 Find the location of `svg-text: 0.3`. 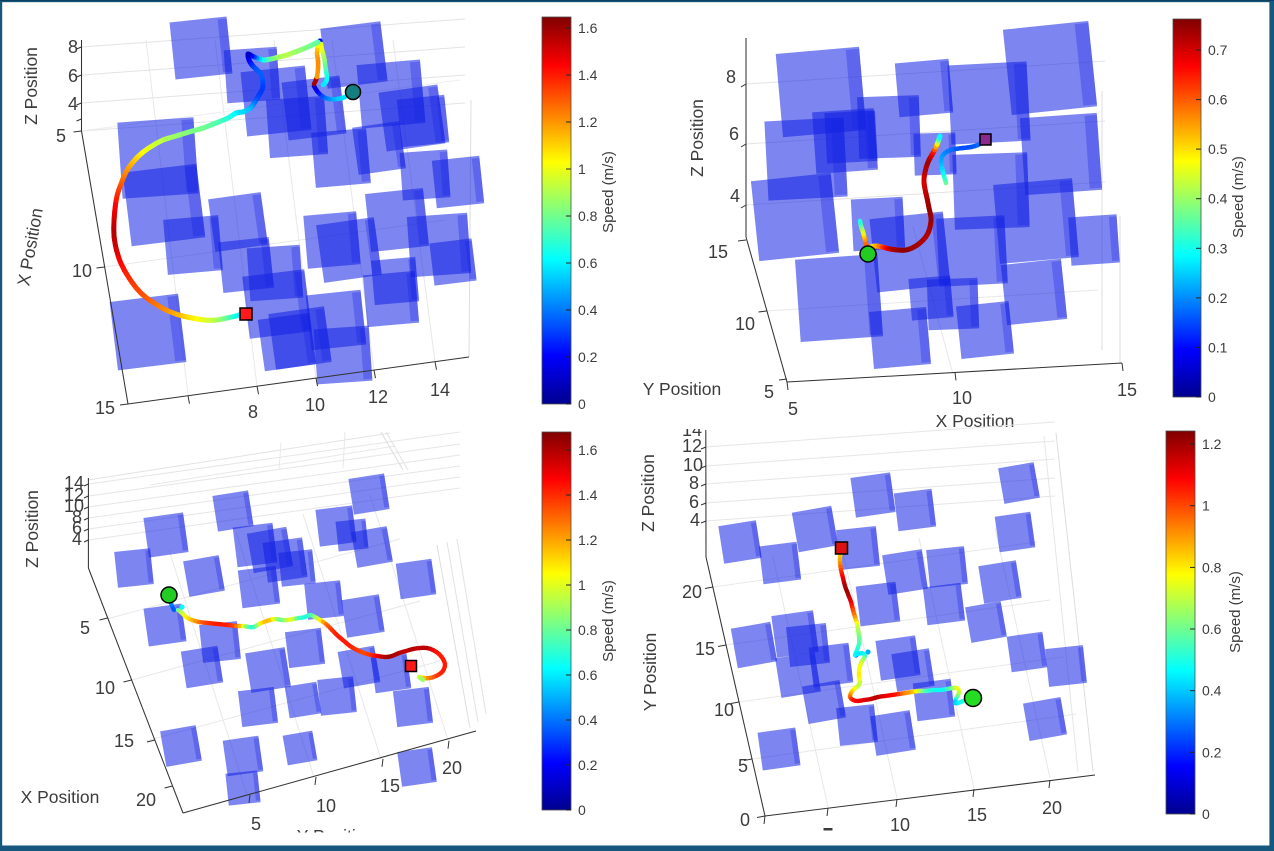

svg-text: 0.3 is located at coordinates (1218, 248).